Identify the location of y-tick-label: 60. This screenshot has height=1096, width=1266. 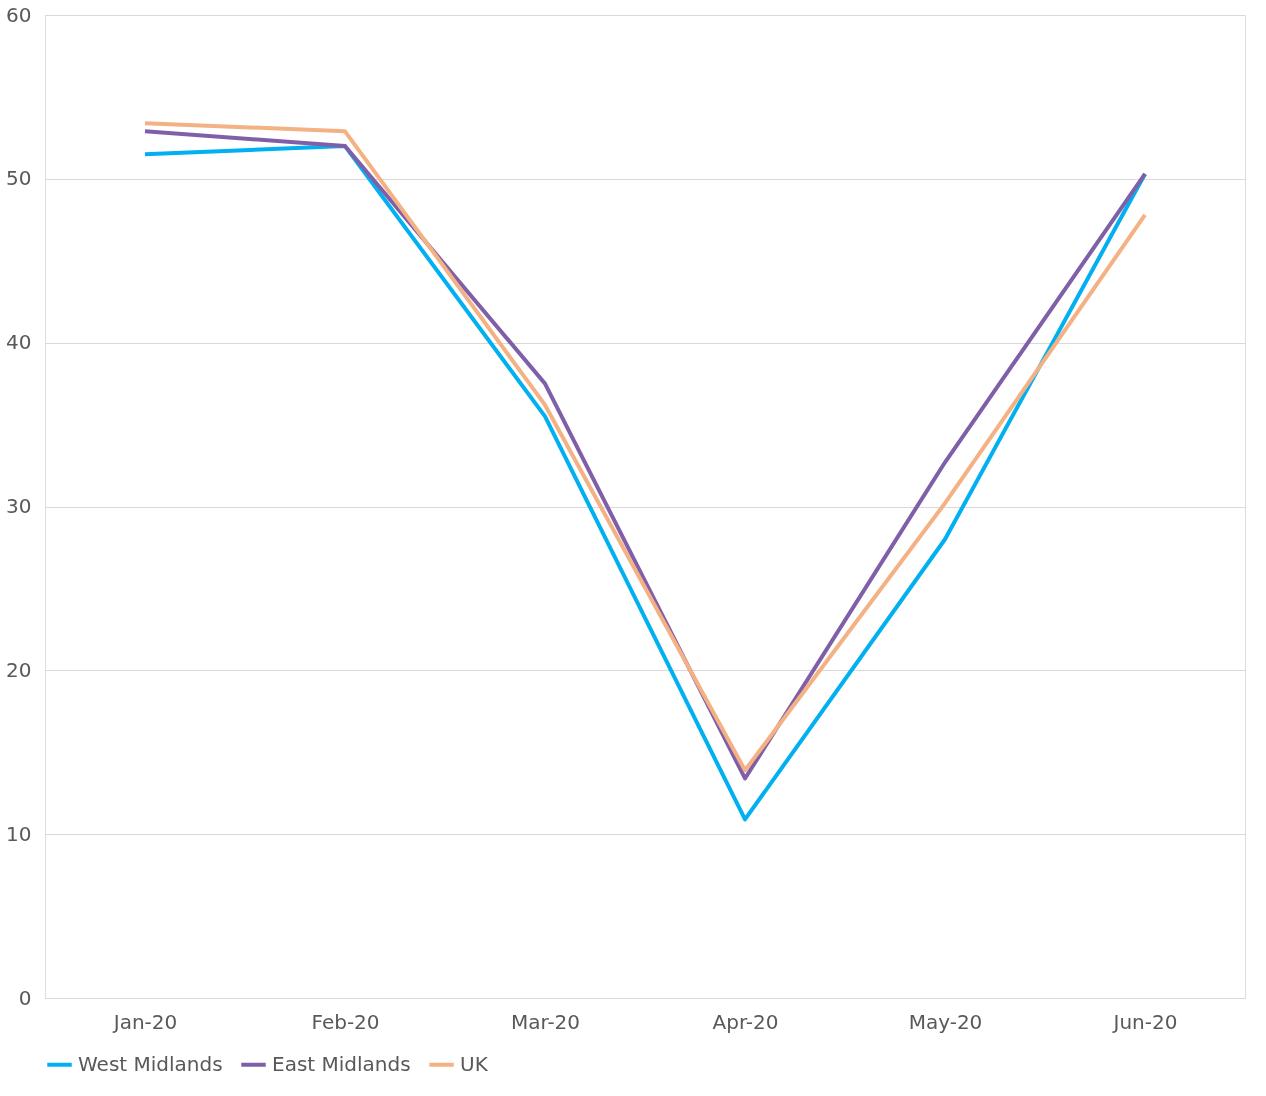
(19, 14).